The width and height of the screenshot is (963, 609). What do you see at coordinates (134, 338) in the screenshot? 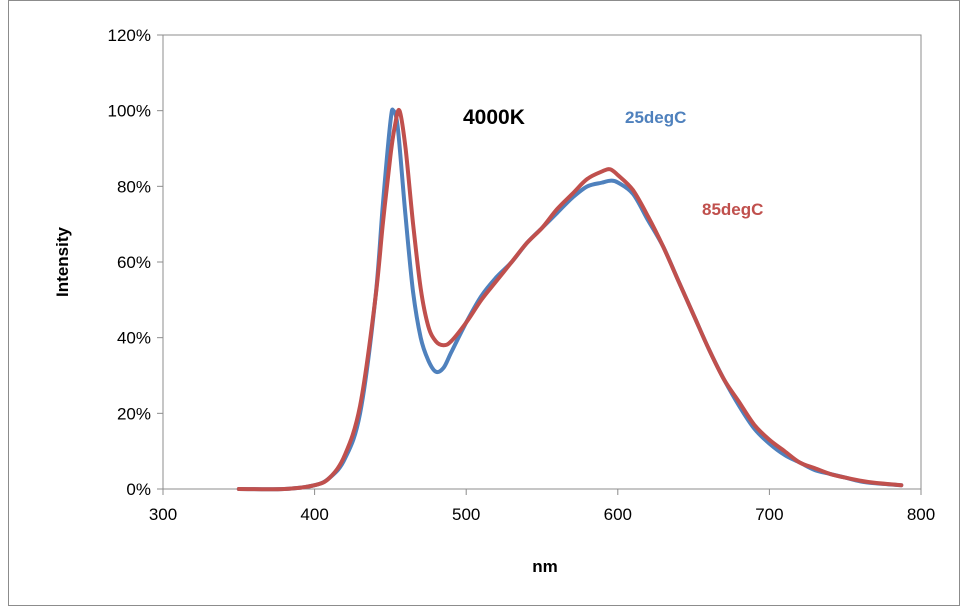
I see `y-tick-label: 40%` at bounding box center [134, 338].